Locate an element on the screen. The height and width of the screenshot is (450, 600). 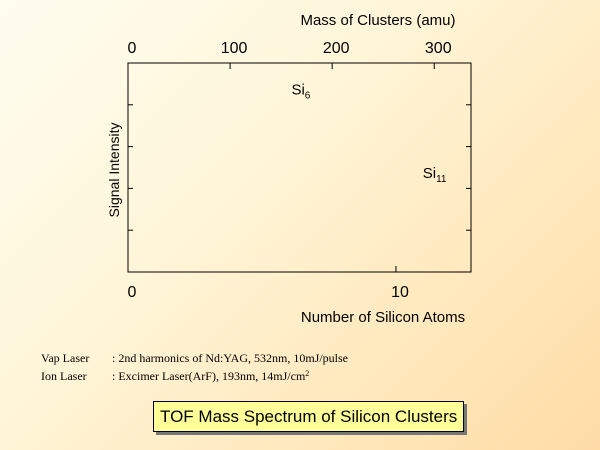
y-axis-label: Signal Intensity is located at coordinates (114, 170).